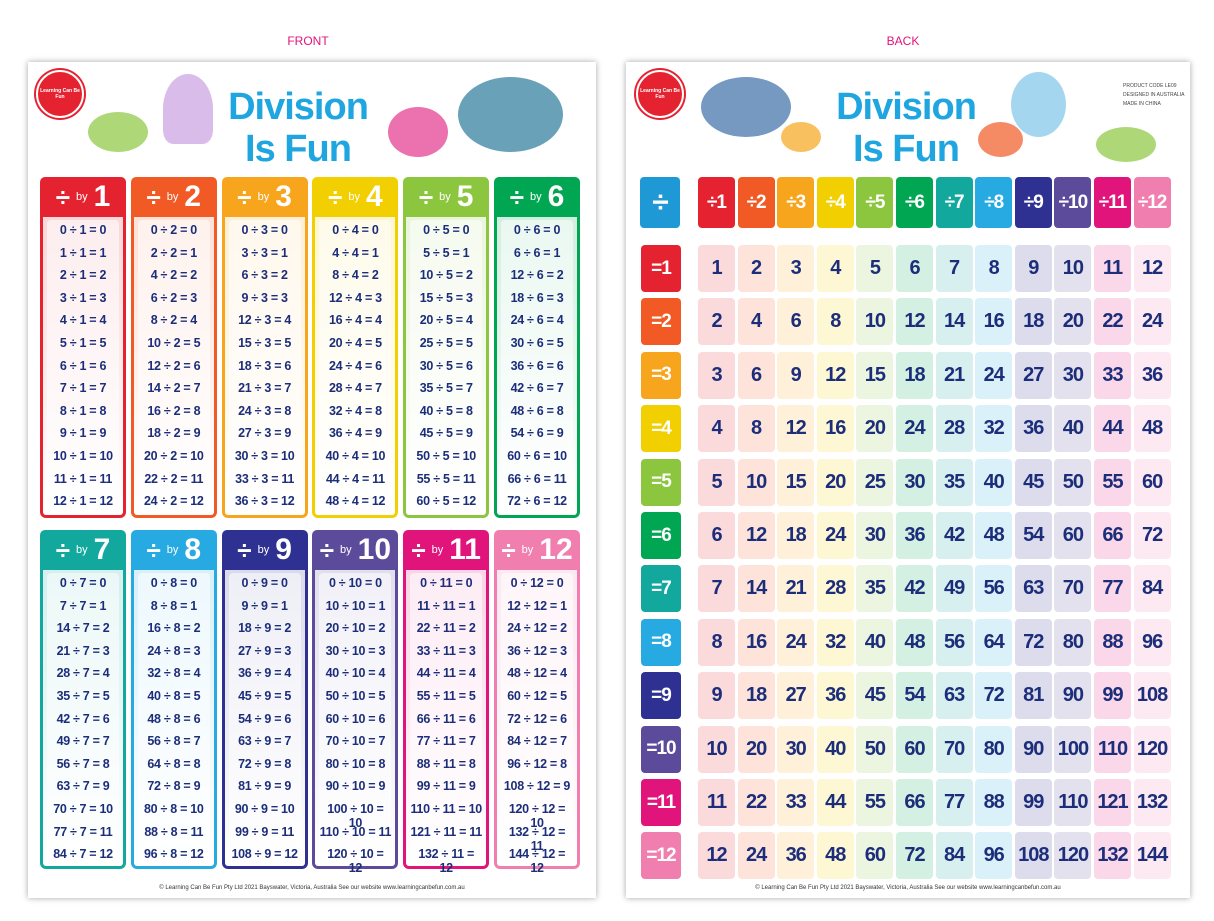 The height and width of the screenshot is (921, 1214). I want to click on grid-cell: 3, so click(716, 375).